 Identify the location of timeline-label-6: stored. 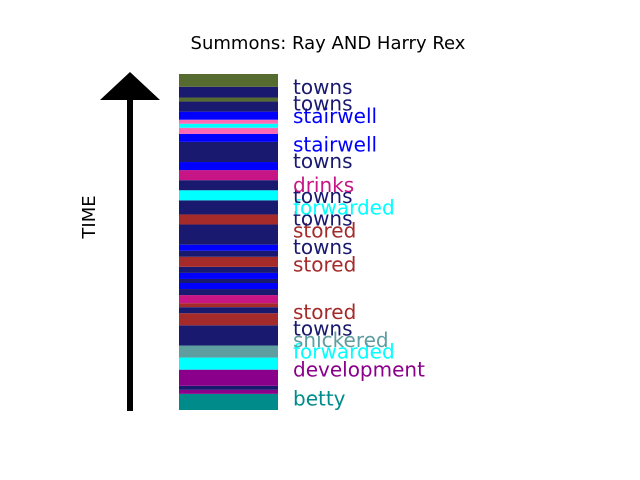
(324, 265).